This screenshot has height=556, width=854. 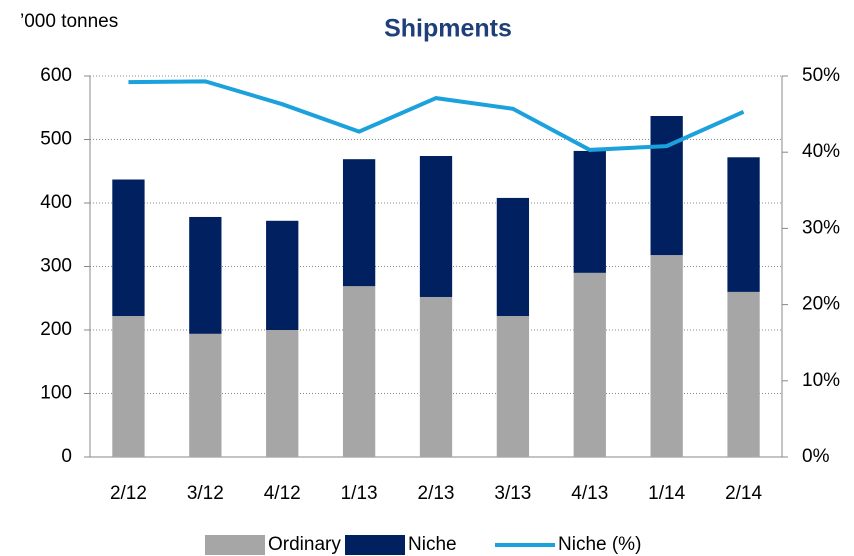 I want to click on y2-tick-label: 0%, so click(x=816, y=456).